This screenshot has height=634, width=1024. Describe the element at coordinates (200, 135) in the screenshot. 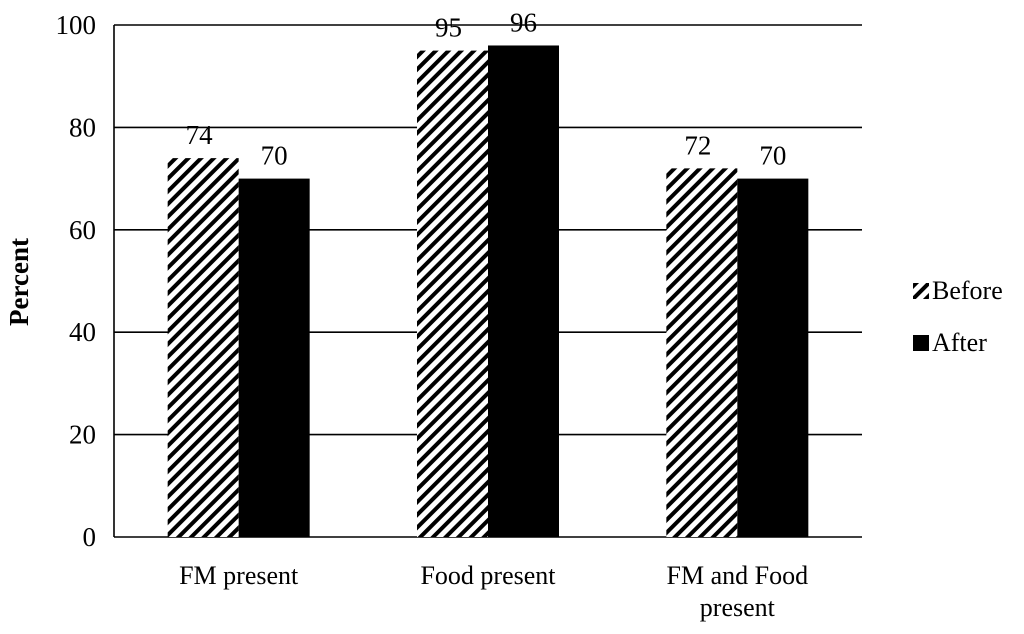

I see `data-label: 74` at that location.